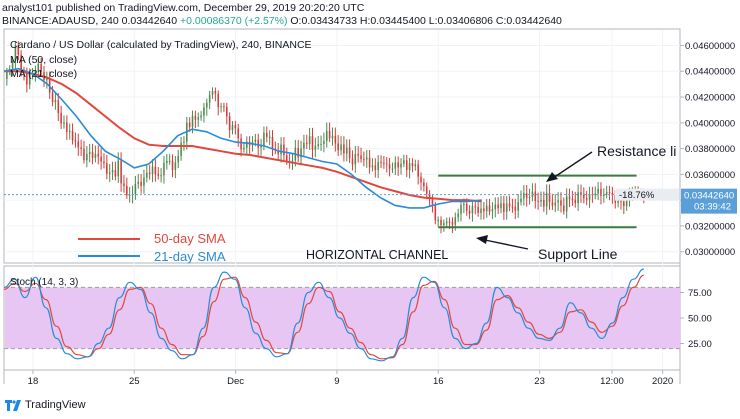 Image resolution: width=740 pixels, height=419 pixels. What do you see at coordinates (149, 21) in the screenshot?
I see `last-price: 0.03442640` at bounding box center [149, 21].